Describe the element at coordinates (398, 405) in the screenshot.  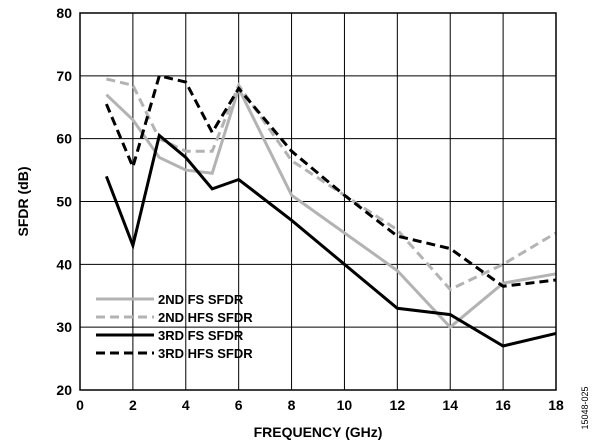
I see `x-tick-label: 12` at that location.